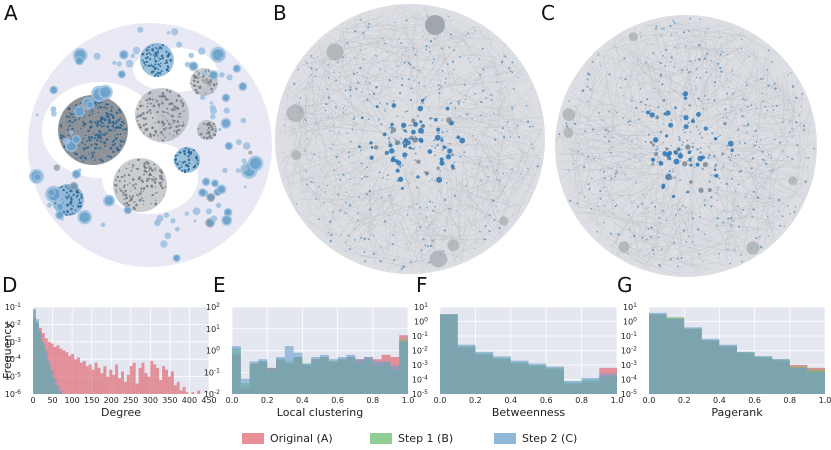 This screenshot has width=831, height=450. I want to click on y-tick-label: 10⁻², so click(420, 351).